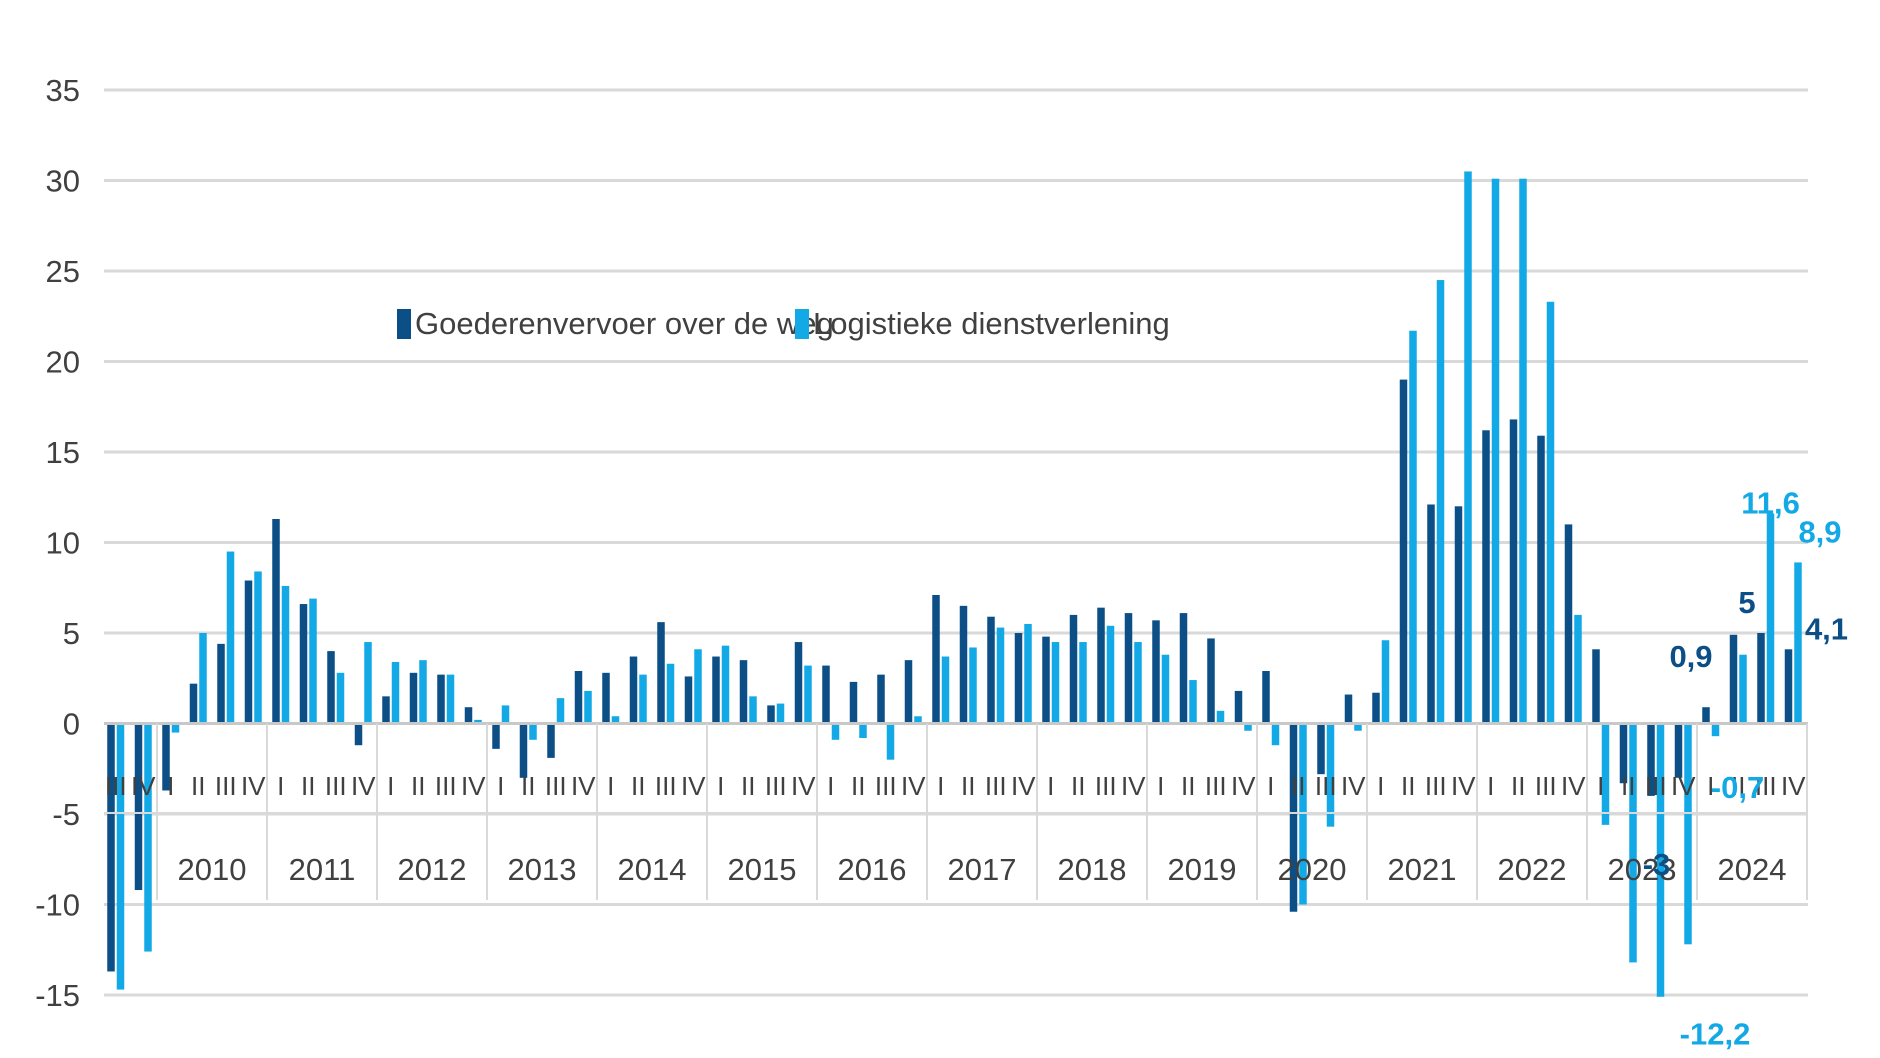 The image size is (1880, 1058). I want to click on legend-label-logistiek: Logistieke dienstverlening, so click(991, 323).